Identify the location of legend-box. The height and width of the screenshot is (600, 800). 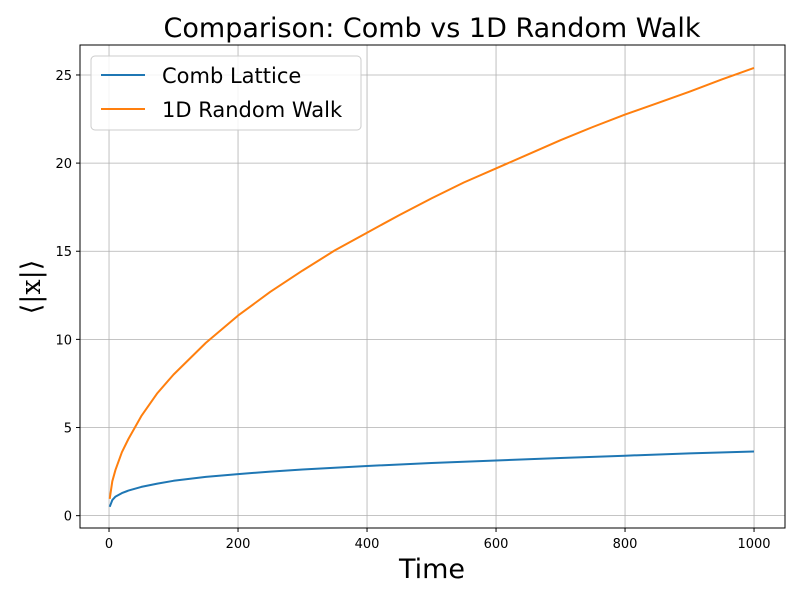
(226, 93).